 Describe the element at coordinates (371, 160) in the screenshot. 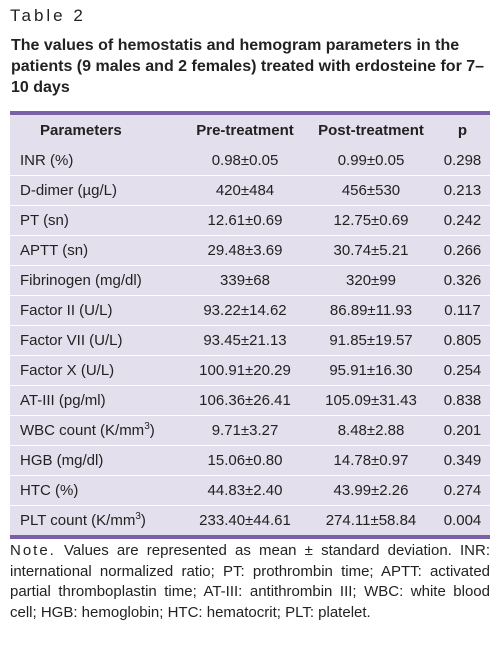

I see `post-treatment-cell: 0.99±0.05` at that location.